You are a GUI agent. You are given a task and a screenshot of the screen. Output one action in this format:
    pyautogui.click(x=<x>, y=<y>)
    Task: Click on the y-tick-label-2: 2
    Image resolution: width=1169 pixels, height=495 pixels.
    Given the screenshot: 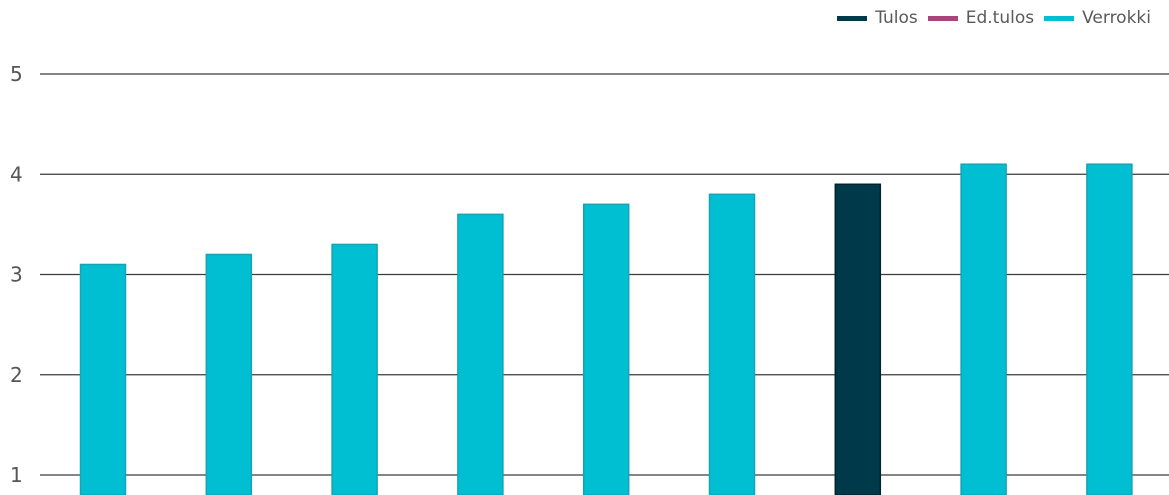 What is the action you would take?
    pyautogui.click(x=16, y=375)
    